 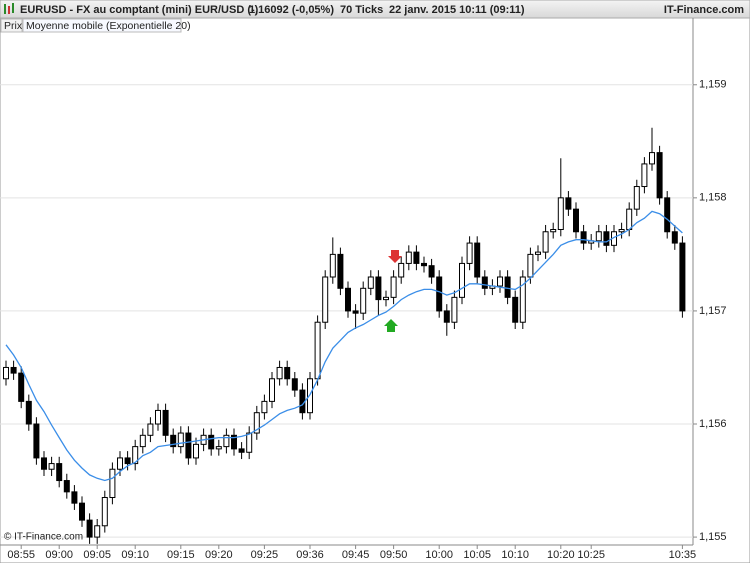 I want to click on y-tick-label: 1,158, so click(x=713, y=198).